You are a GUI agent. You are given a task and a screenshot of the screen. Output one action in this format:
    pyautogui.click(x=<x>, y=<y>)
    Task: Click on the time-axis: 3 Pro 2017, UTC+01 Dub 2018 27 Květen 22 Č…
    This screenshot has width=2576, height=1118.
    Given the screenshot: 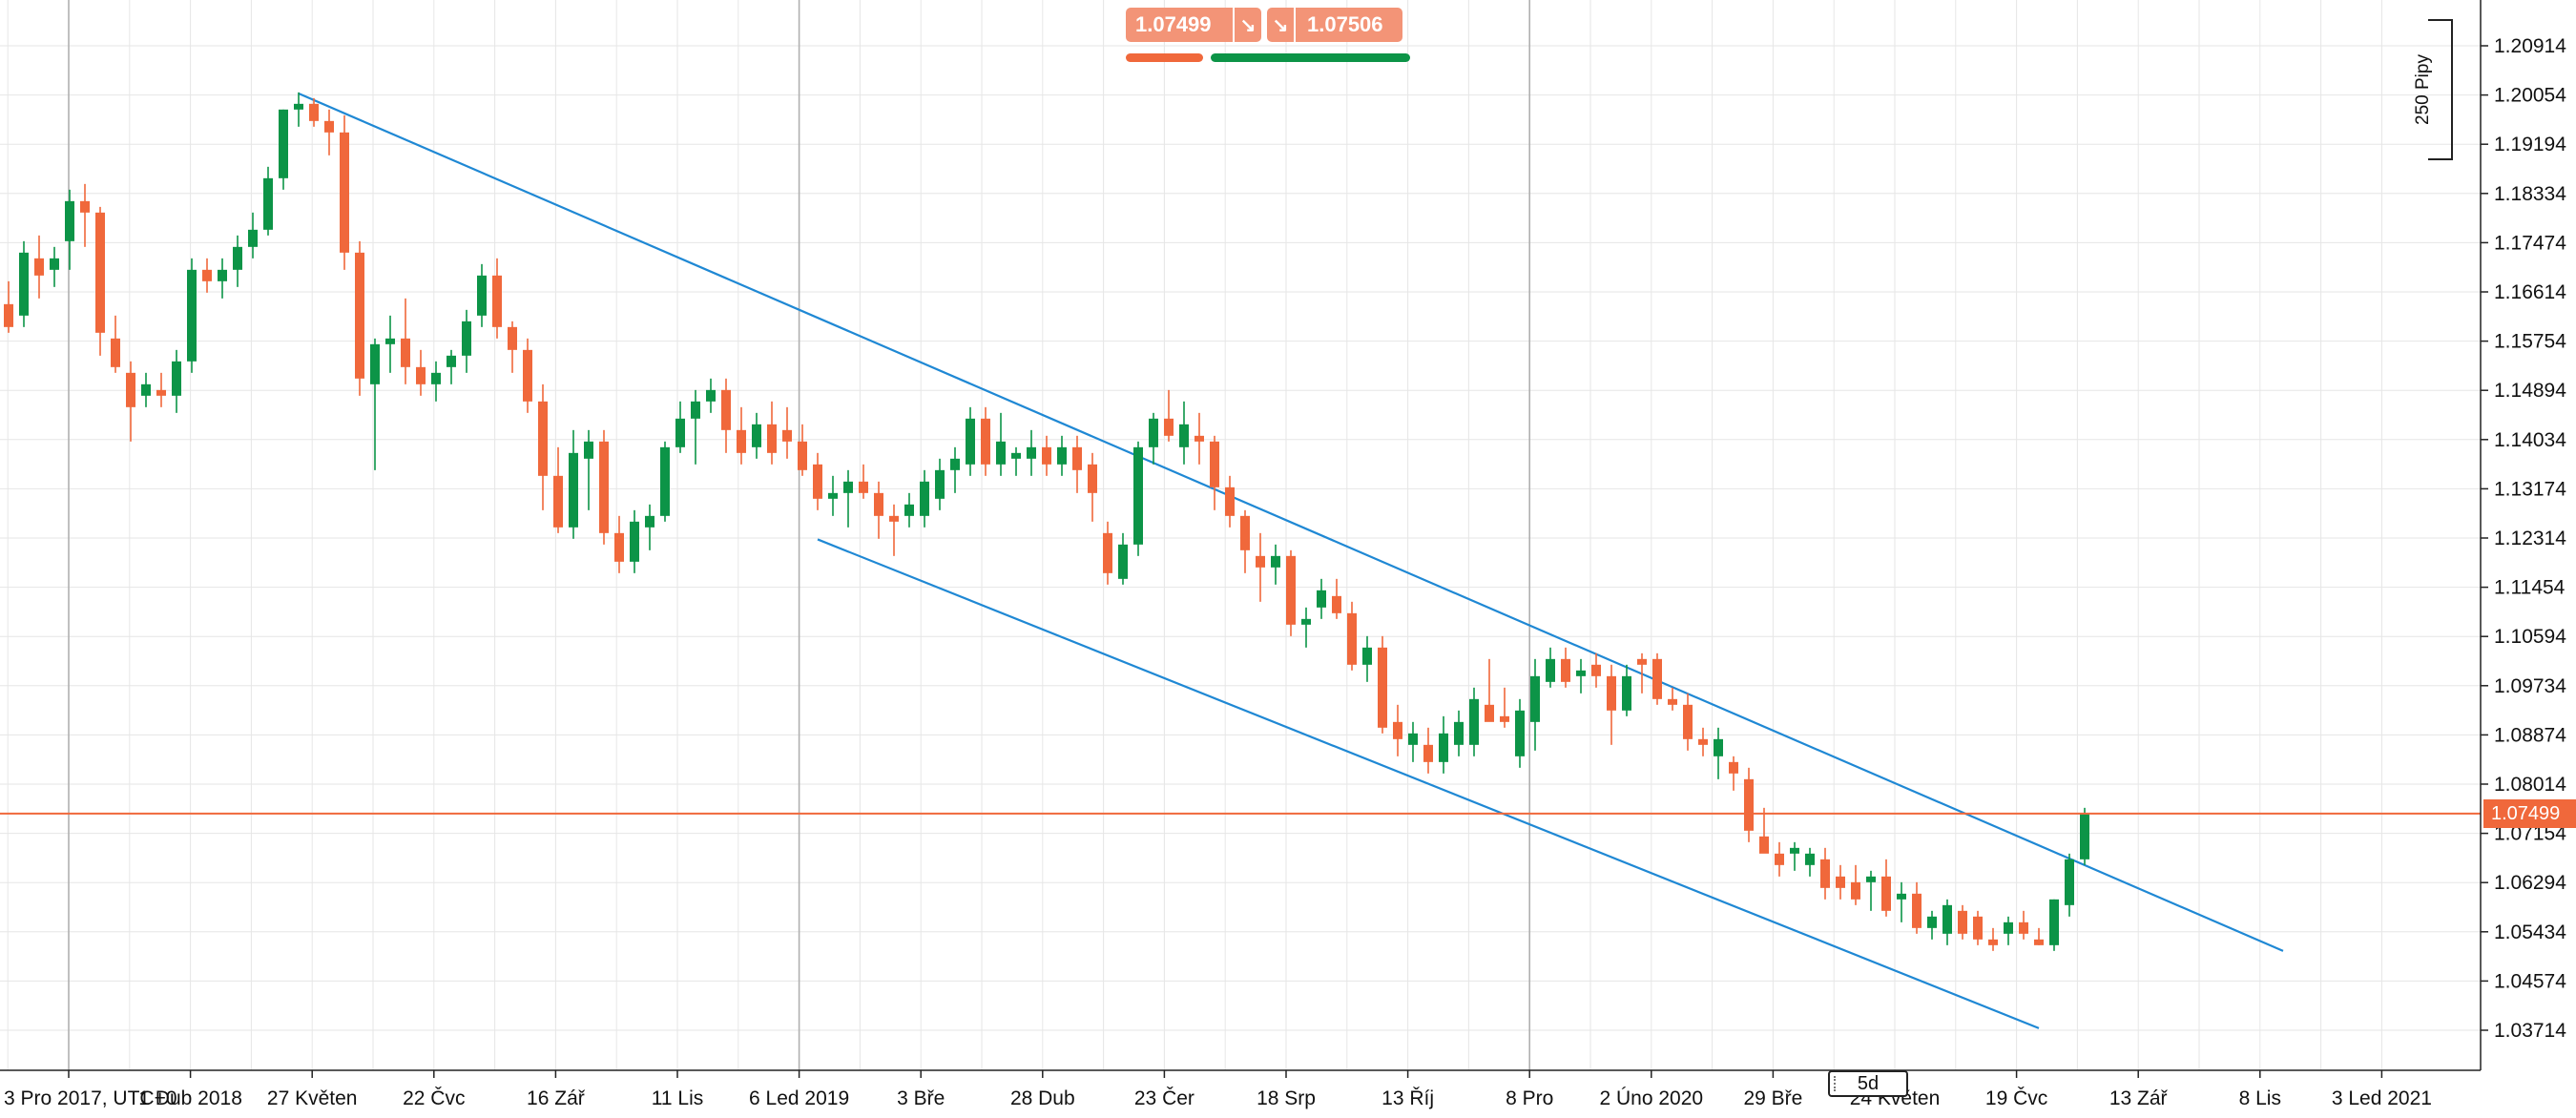 What is the action you would take?
    pyautogui.click(x=1240, y=1089)
    